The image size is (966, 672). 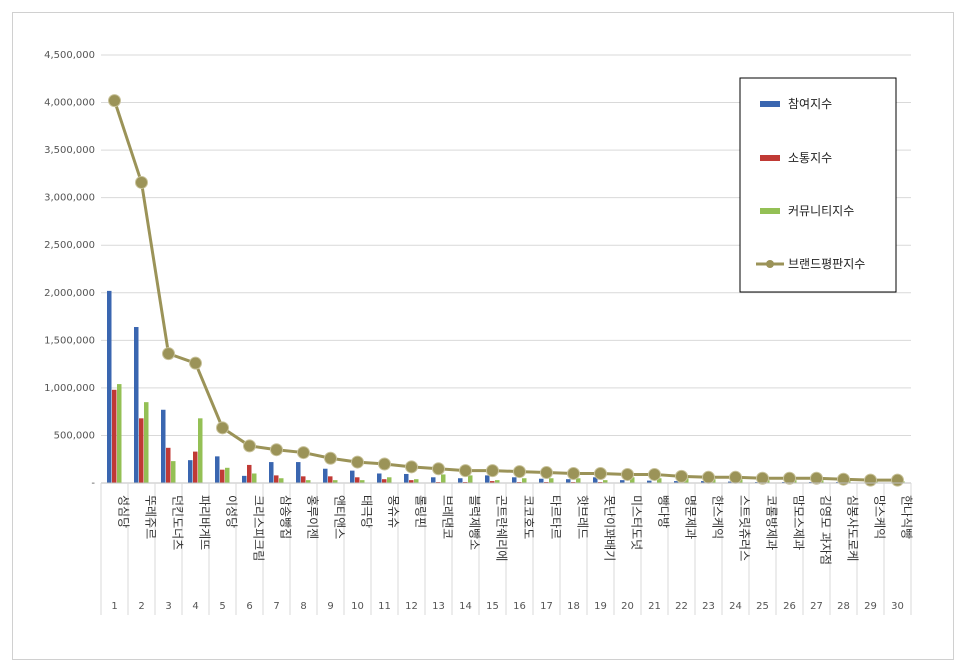 What do you see at coordinates (880, 517) in the screenshot?
I see `category-label: 망스케익` at bounding box center [880, 517].